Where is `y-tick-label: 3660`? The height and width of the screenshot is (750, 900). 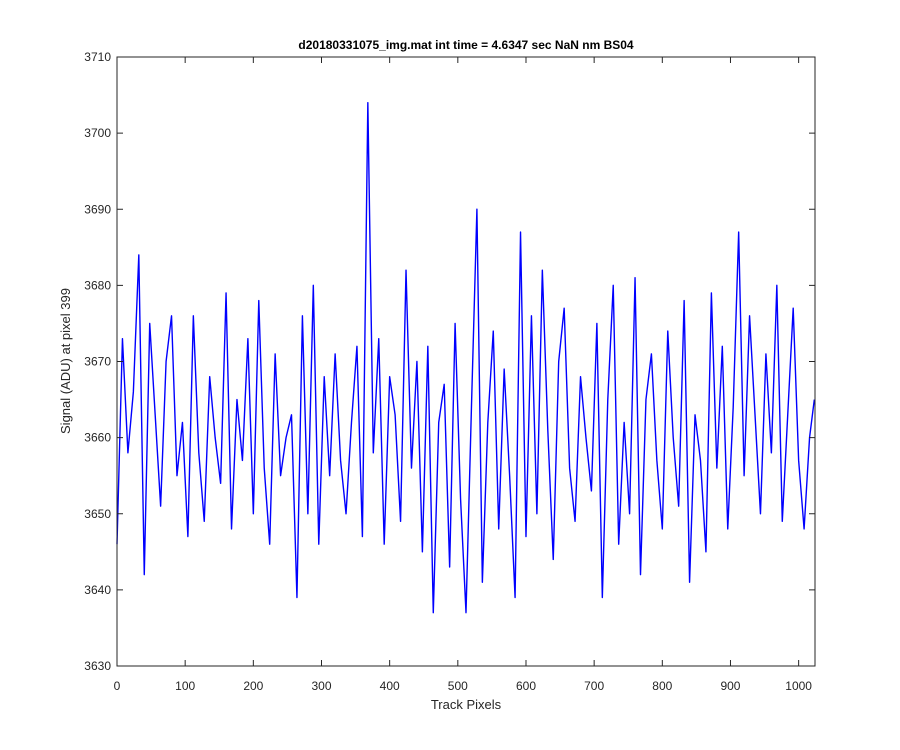 y-tick-label: 3660 is located at coordinates (97, 438).